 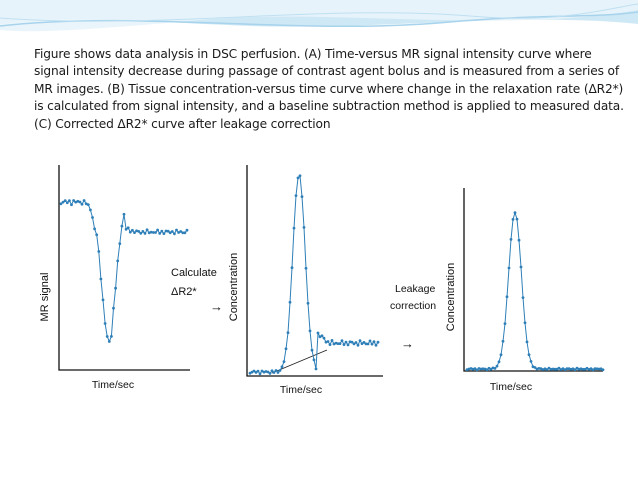 I want to click on panel-c-axes, so click(x=533, y=280).